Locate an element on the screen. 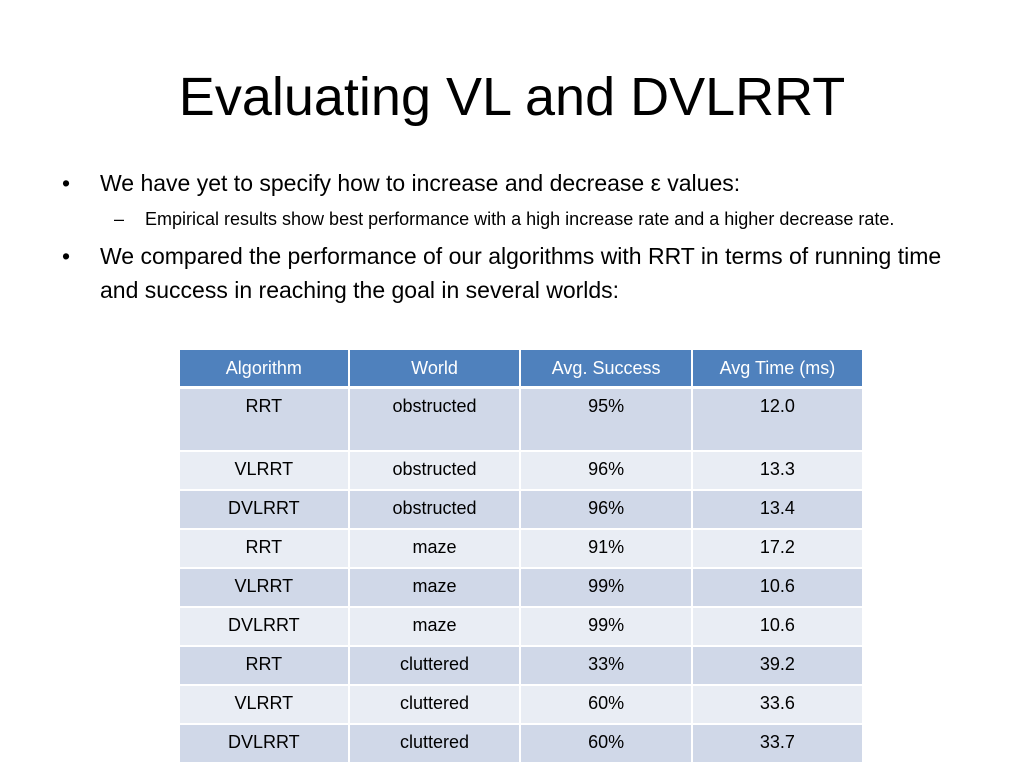 This screenshot has height=768, width=1024. table-row: DVLRRT maze 99% 10.6 is located at coordinates (521, 627).